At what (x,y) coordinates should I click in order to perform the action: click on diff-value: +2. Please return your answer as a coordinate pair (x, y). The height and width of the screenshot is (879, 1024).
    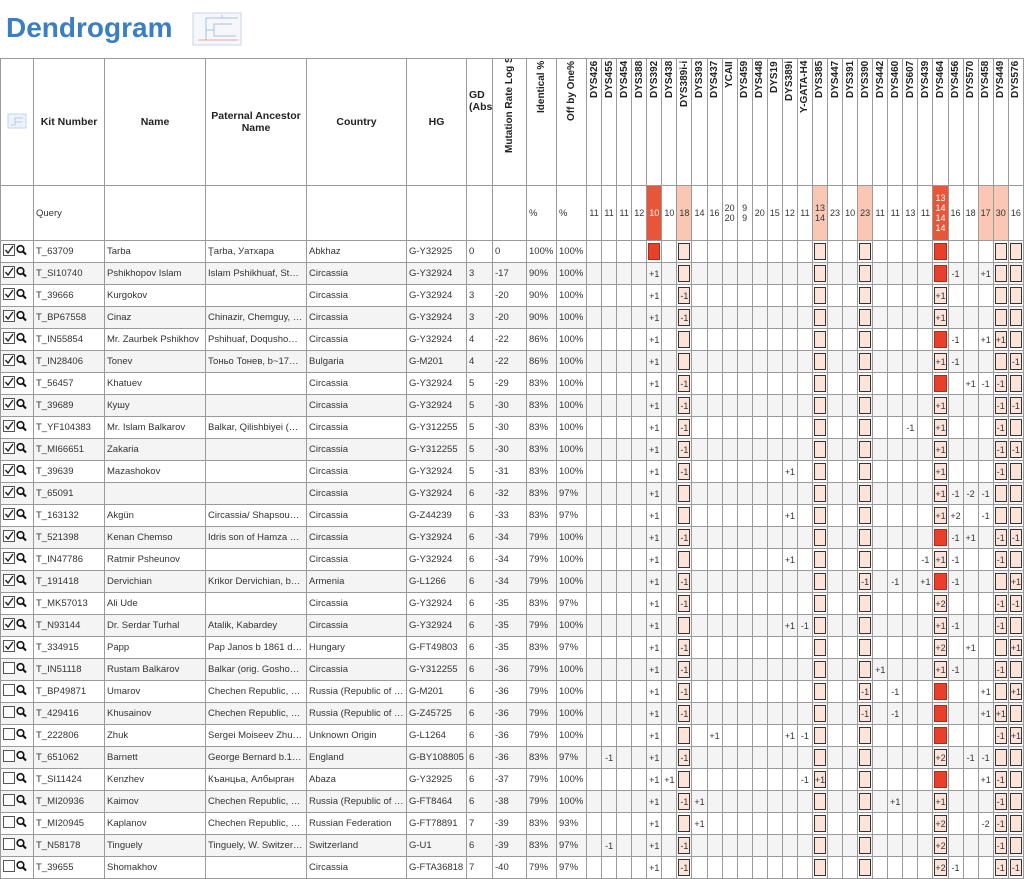
    Looking at the image, I should click on (940, 867).